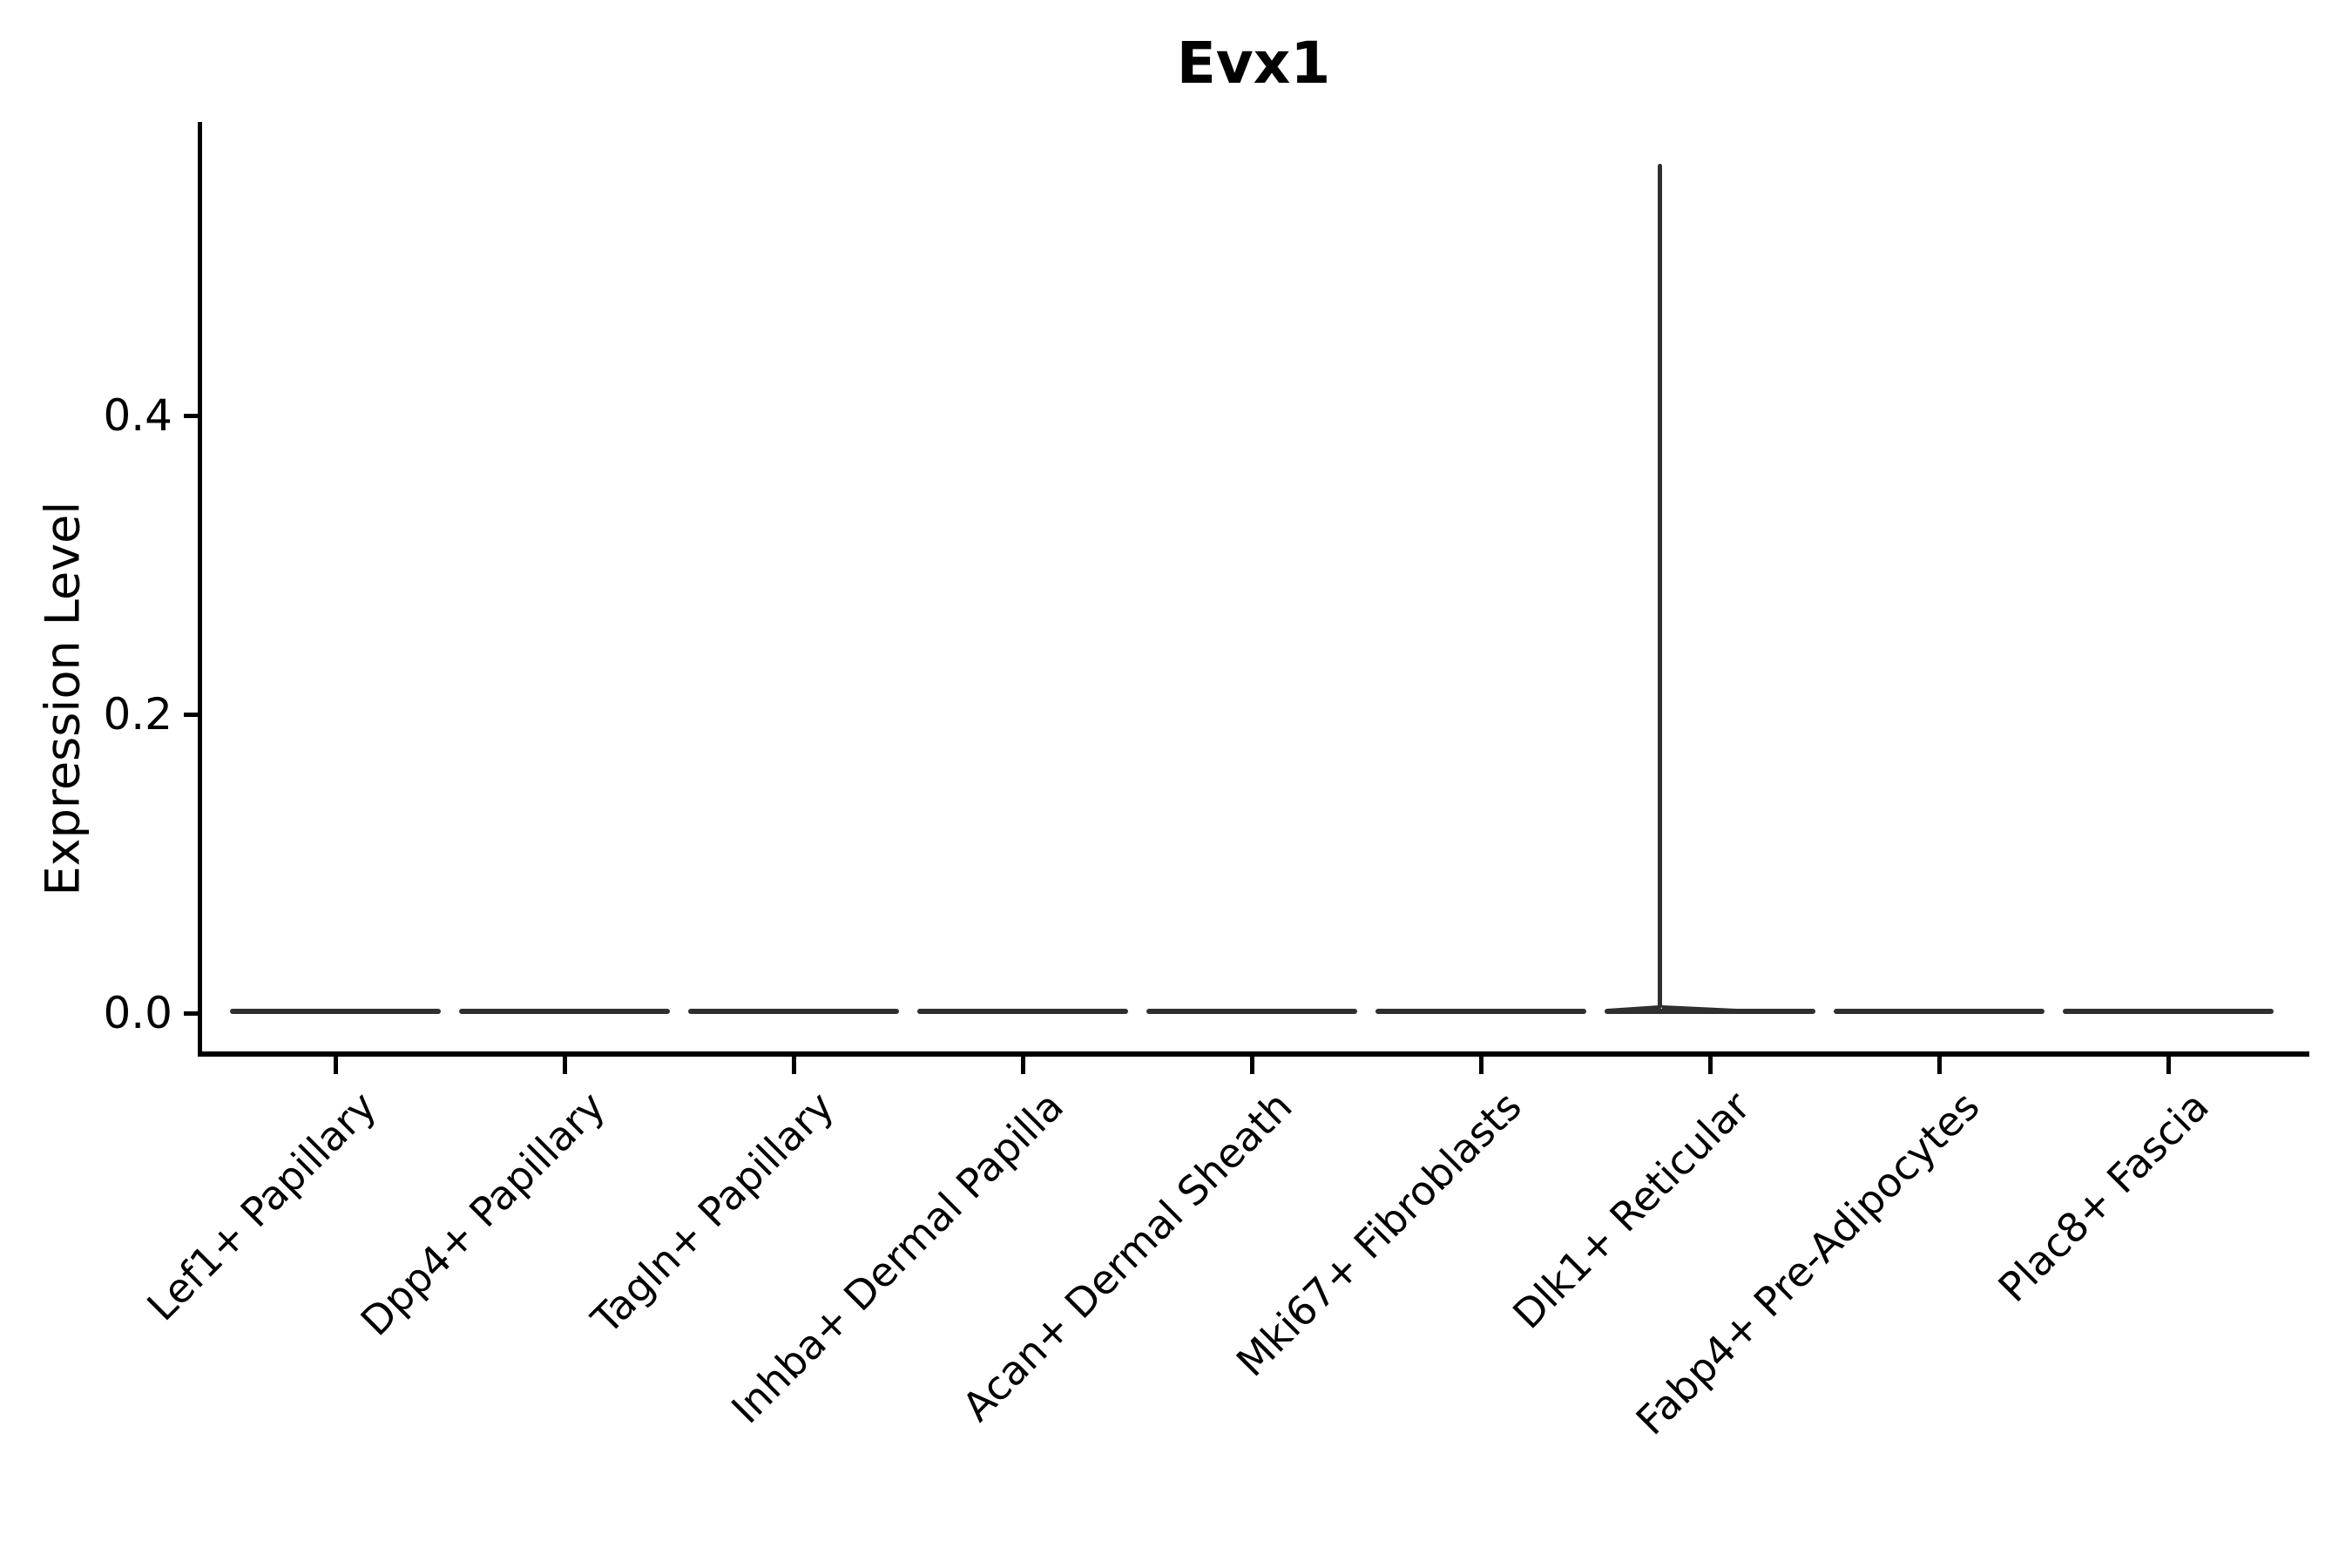 This screenshot has height=1568, width=2352. What do you see at coordinates (191, 416) in the screenshot?
I see `y-tick-0.4` at bounding box center [191, 416].